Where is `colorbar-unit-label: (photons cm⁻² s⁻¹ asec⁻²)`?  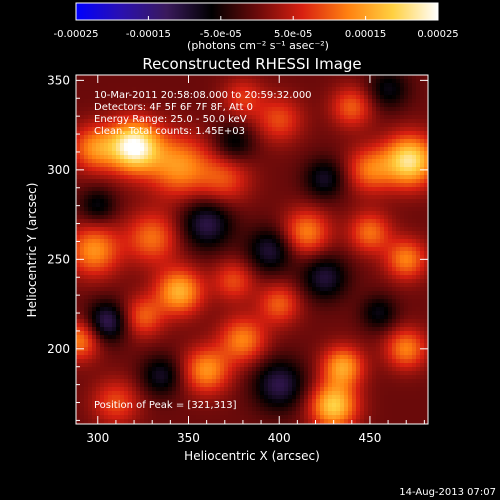
colorbar-unit-label: (photons cm⁻² s⁻¹ asec⁻²) is located at coordinates (258, 45).